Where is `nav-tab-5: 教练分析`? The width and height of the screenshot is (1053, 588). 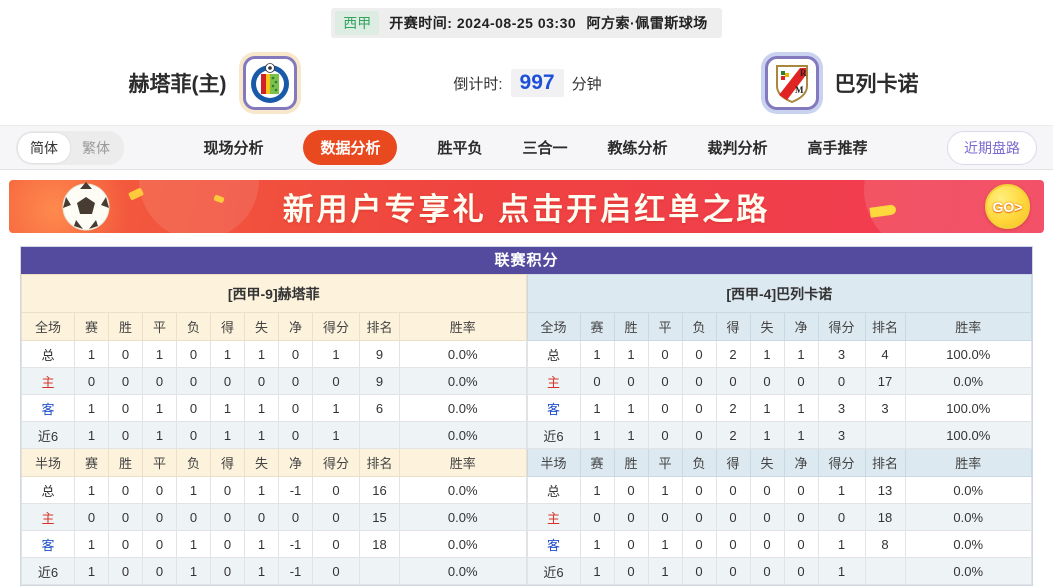
nav-tab-5: 教练分析 is located at coordinates (638, 147).